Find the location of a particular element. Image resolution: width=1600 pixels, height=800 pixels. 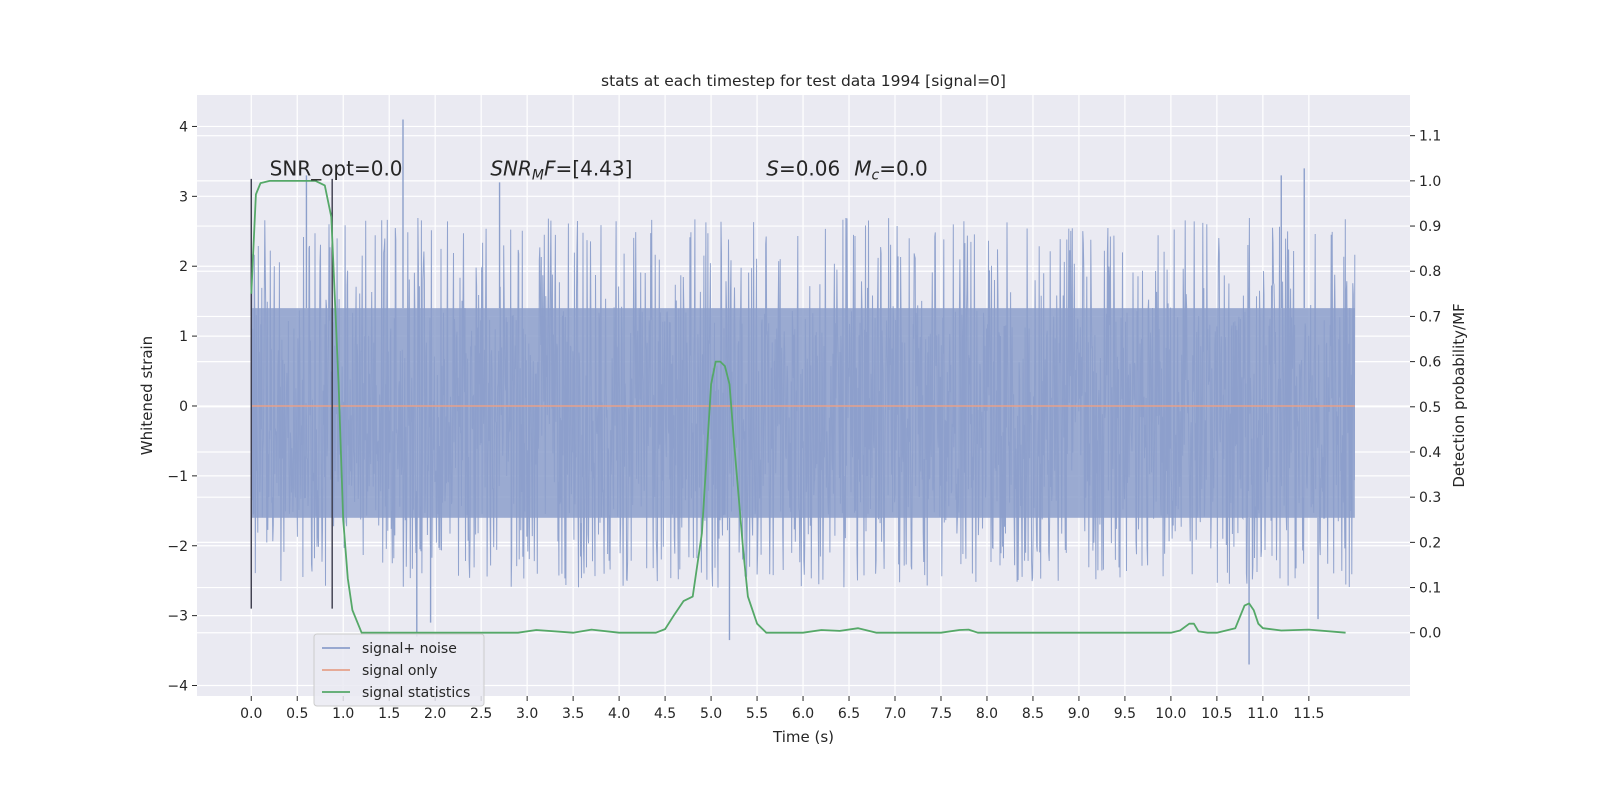

annotation-text: SNR_opt=0.0 is located at coordinates (336, 168).